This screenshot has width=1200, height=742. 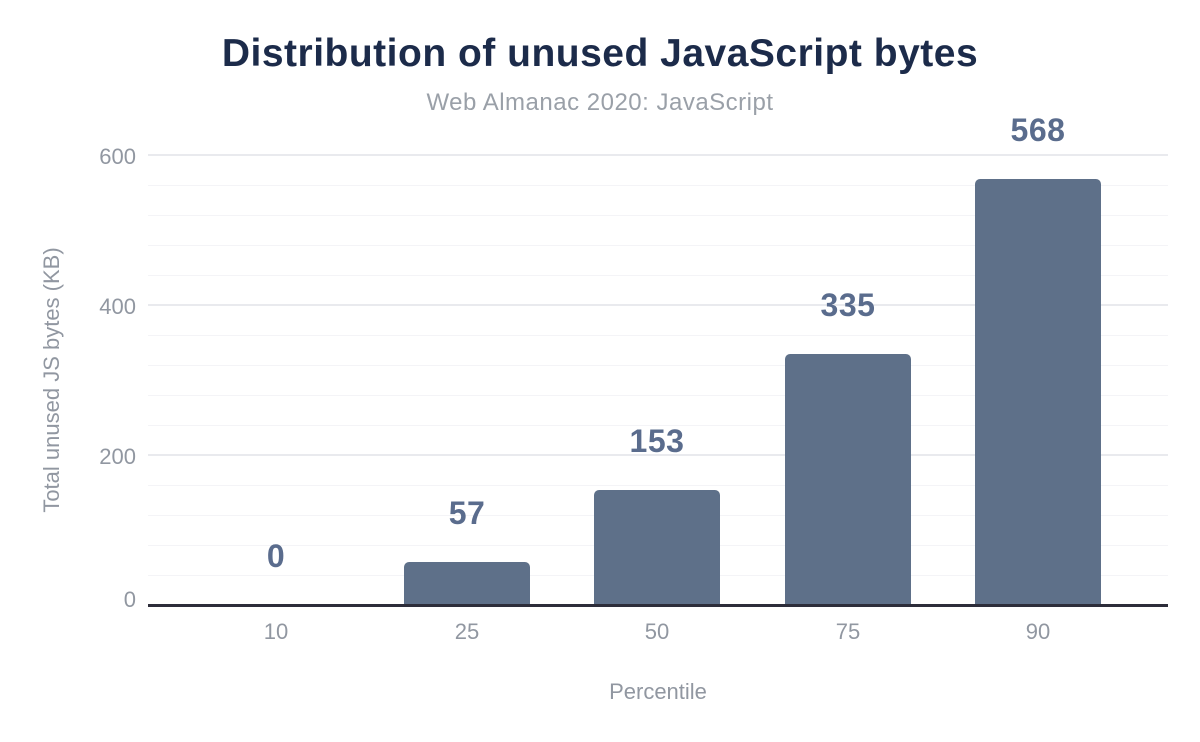 I want to click on x-tick-label: 75, so click(x=848, y=631).